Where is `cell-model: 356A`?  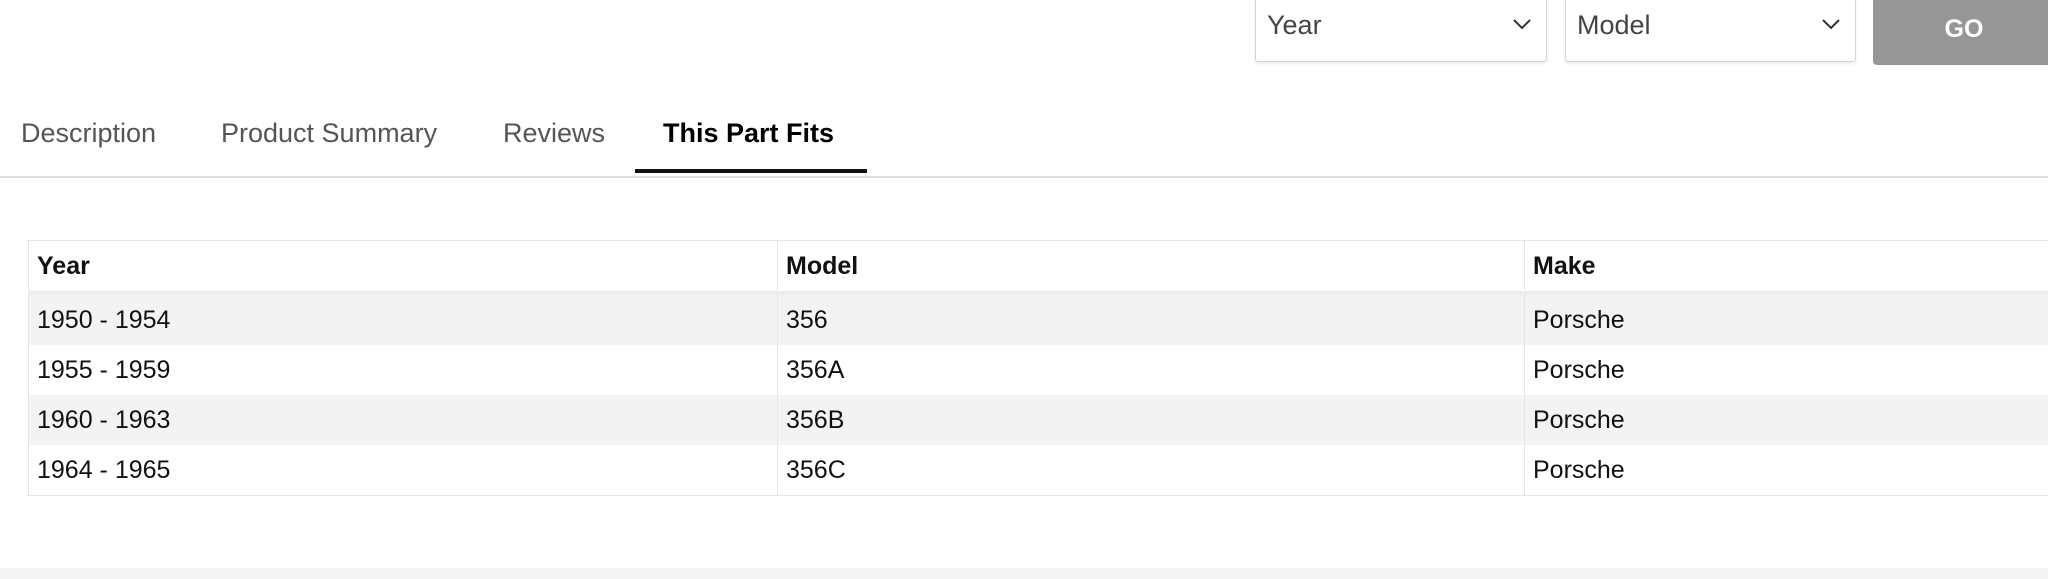
cell-model: 356A is located at coordinates (1151, 370).